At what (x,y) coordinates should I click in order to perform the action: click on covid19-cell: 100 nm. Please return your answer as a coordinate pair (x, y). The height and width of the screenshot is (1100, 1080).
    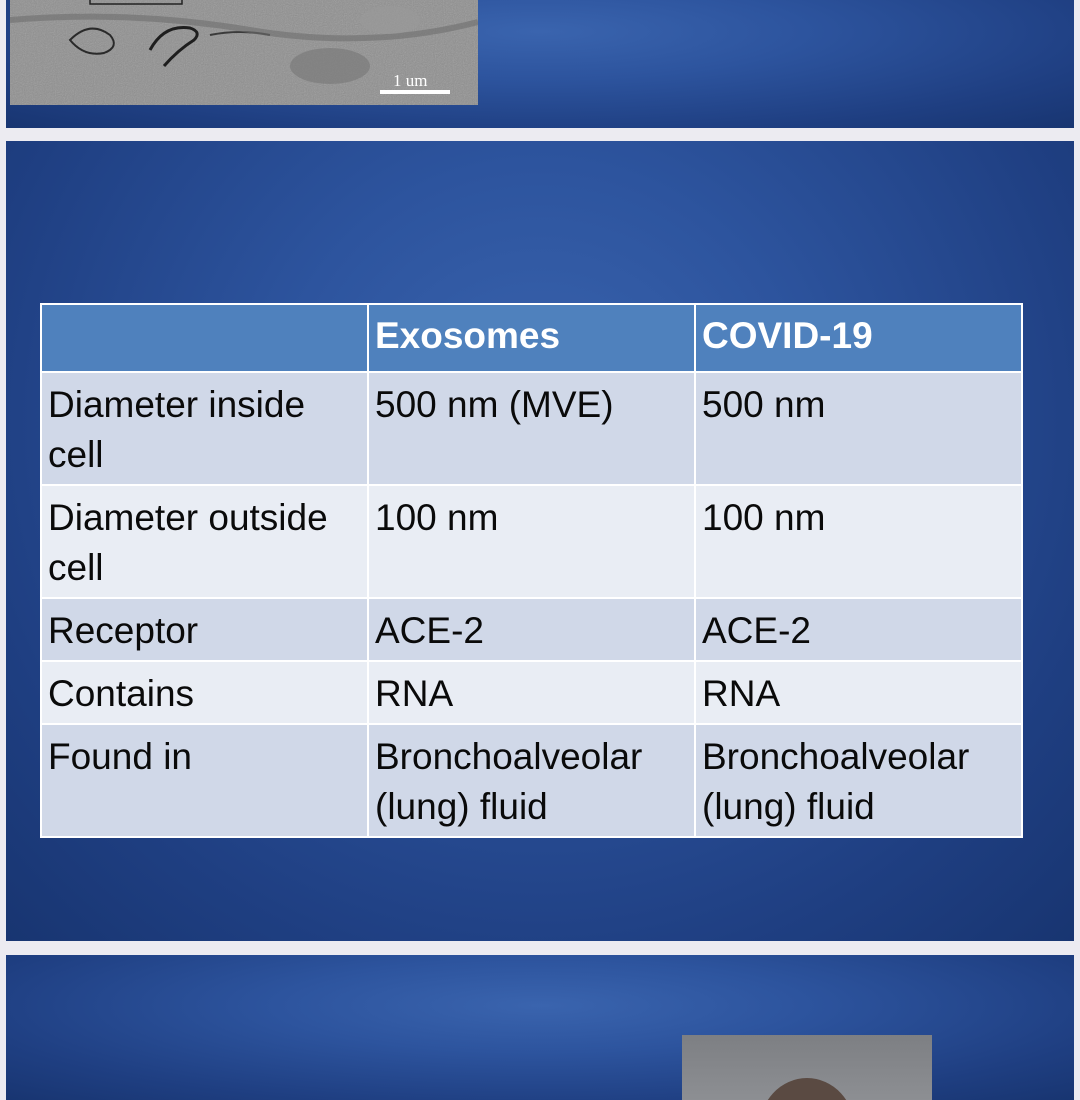
    Looking at the image, I should click on (858, 541).